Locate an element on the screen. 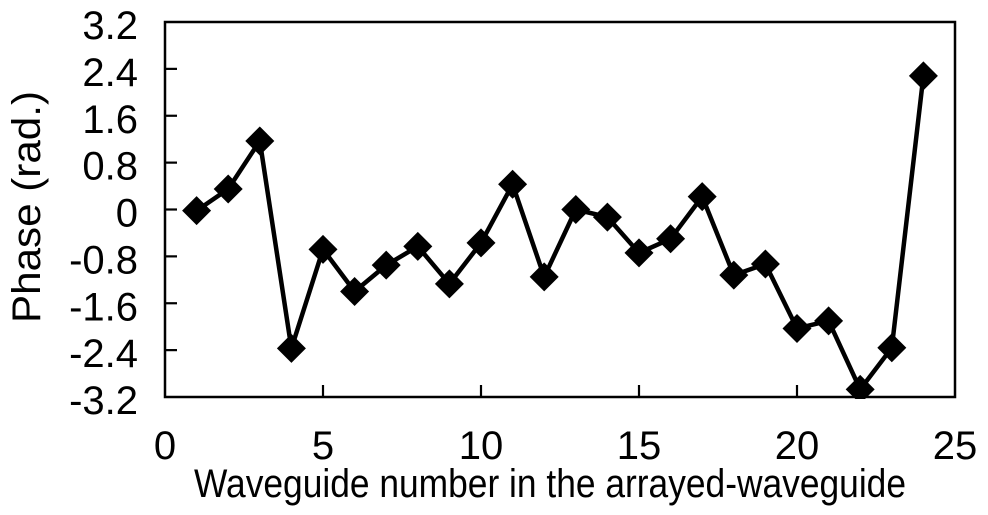  y-axis-tick-label: -1.6 is located at coordinates (103, 307).